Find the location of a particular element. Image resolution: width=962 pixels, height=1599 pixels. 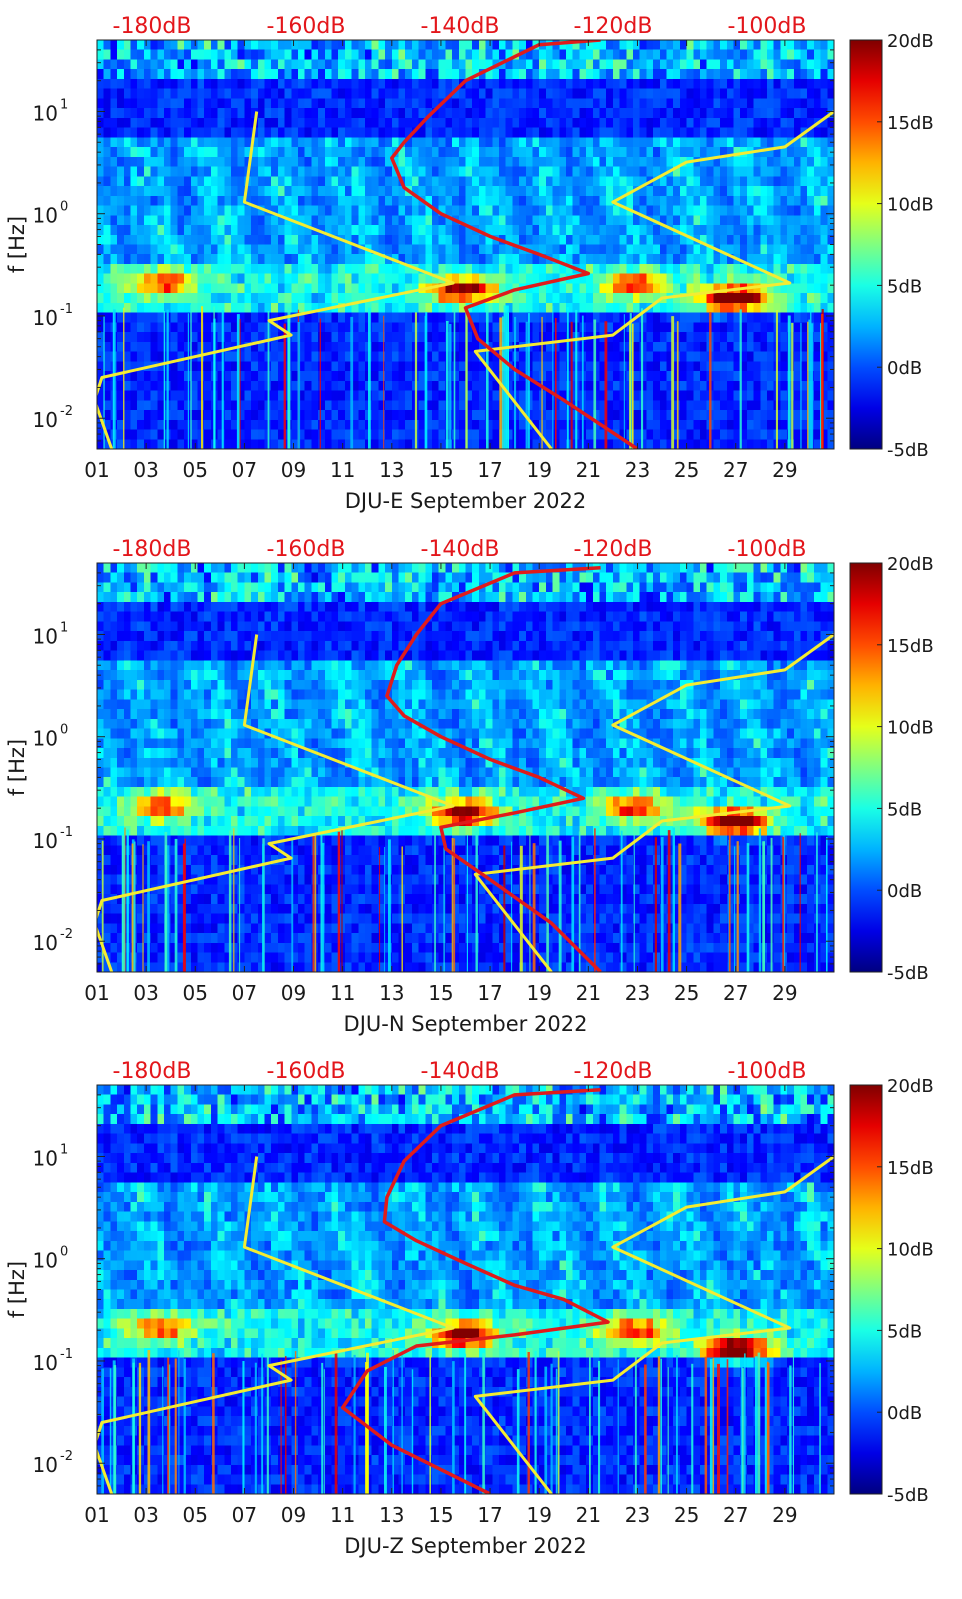

top-db-label: -180dB is located at coordinates (152, 549).